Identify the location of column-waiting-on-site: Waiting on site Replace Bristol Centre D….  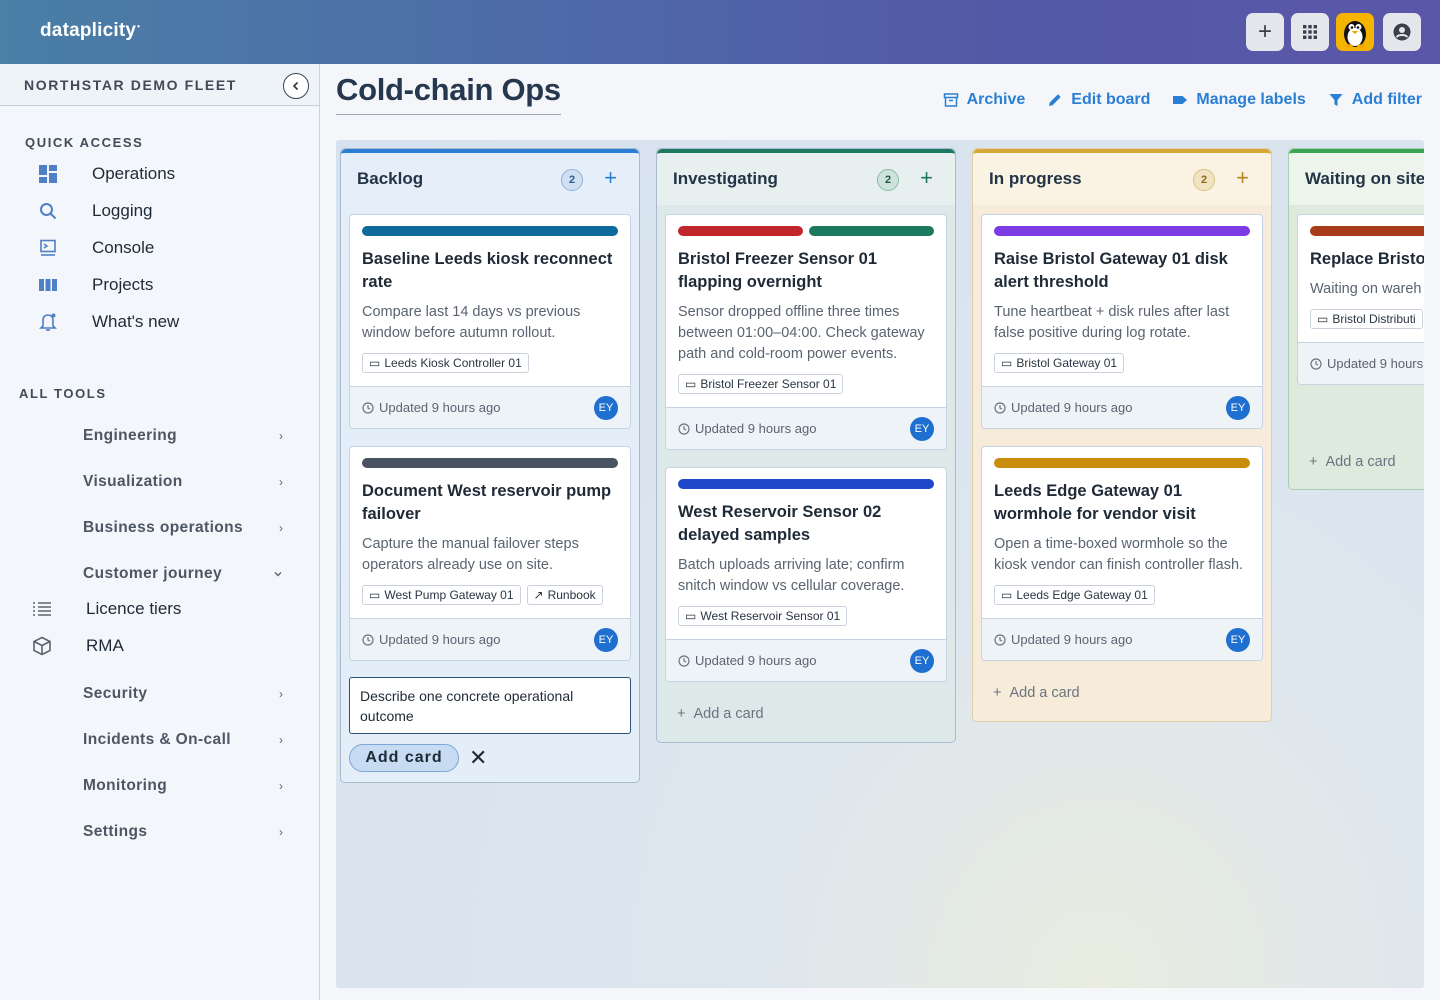
(1356, 319).